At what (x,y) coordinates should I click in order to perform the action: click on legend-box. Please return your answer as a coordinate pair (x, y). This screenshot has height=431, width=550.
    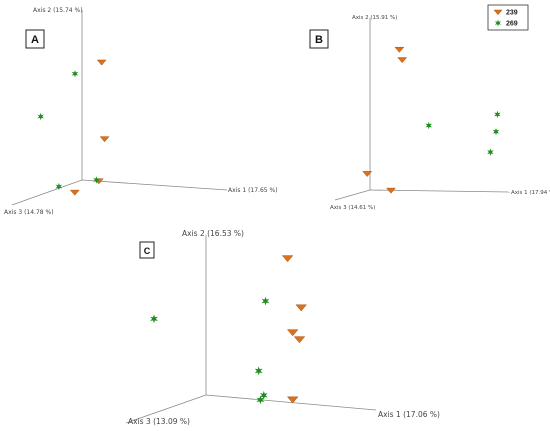
    Looking at the image, I should click on (508, 17).